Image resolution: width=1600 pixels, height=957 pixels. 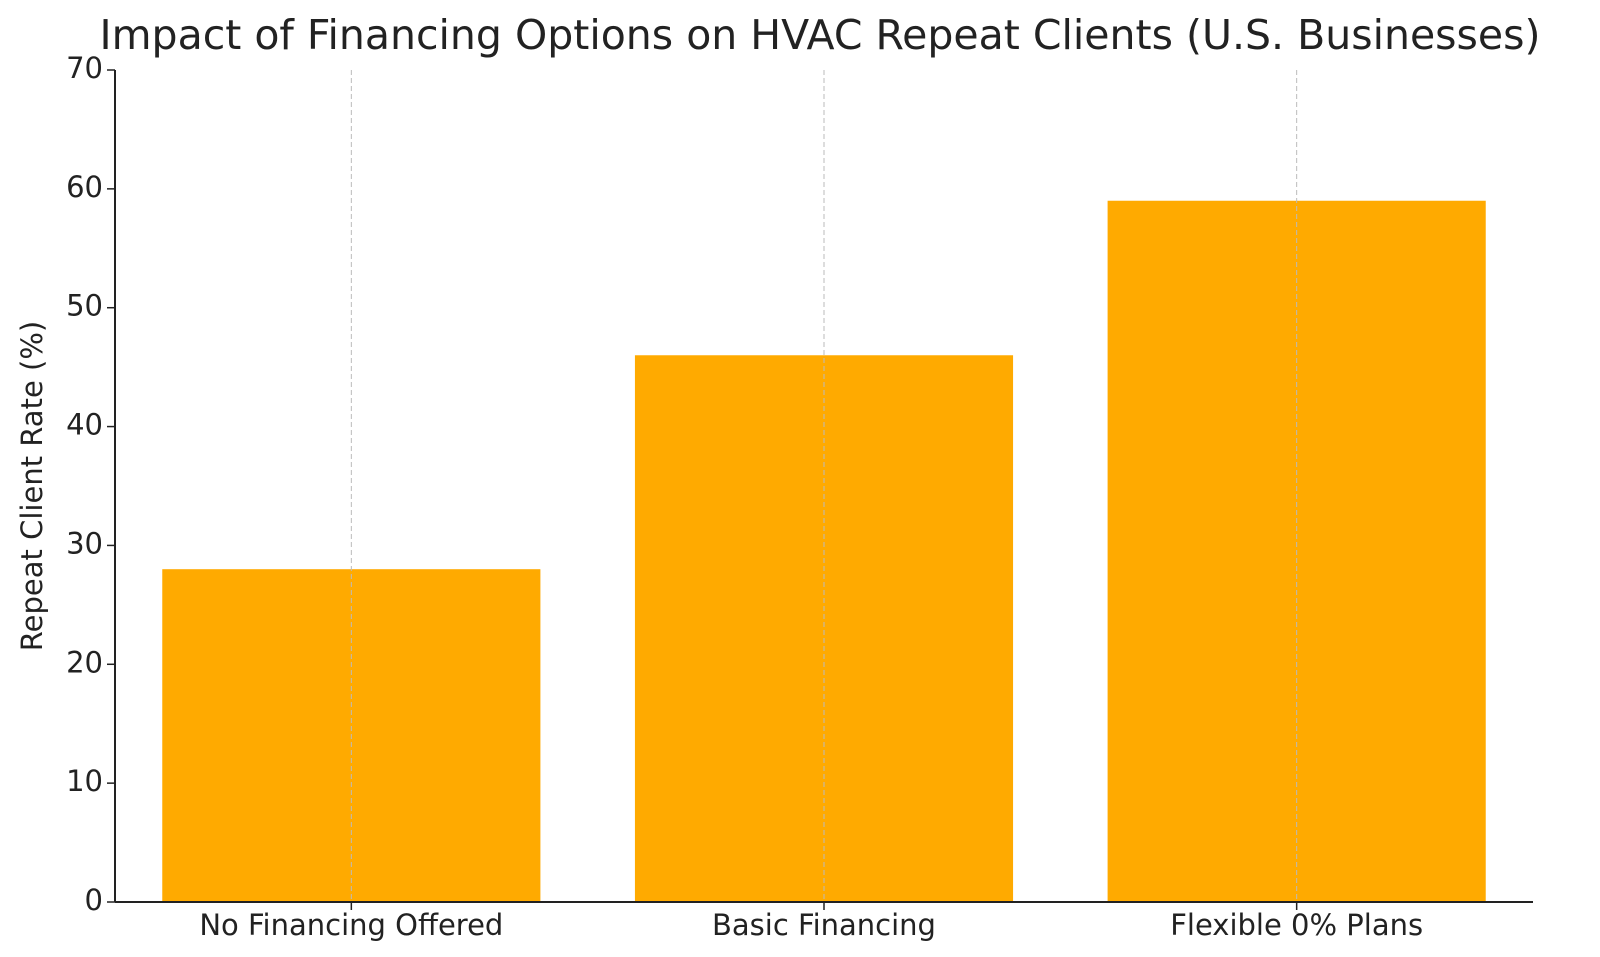 What do you see at coordinates (824, 628) in the screenshot?
I see `bar` at bounding box center [824, 628].